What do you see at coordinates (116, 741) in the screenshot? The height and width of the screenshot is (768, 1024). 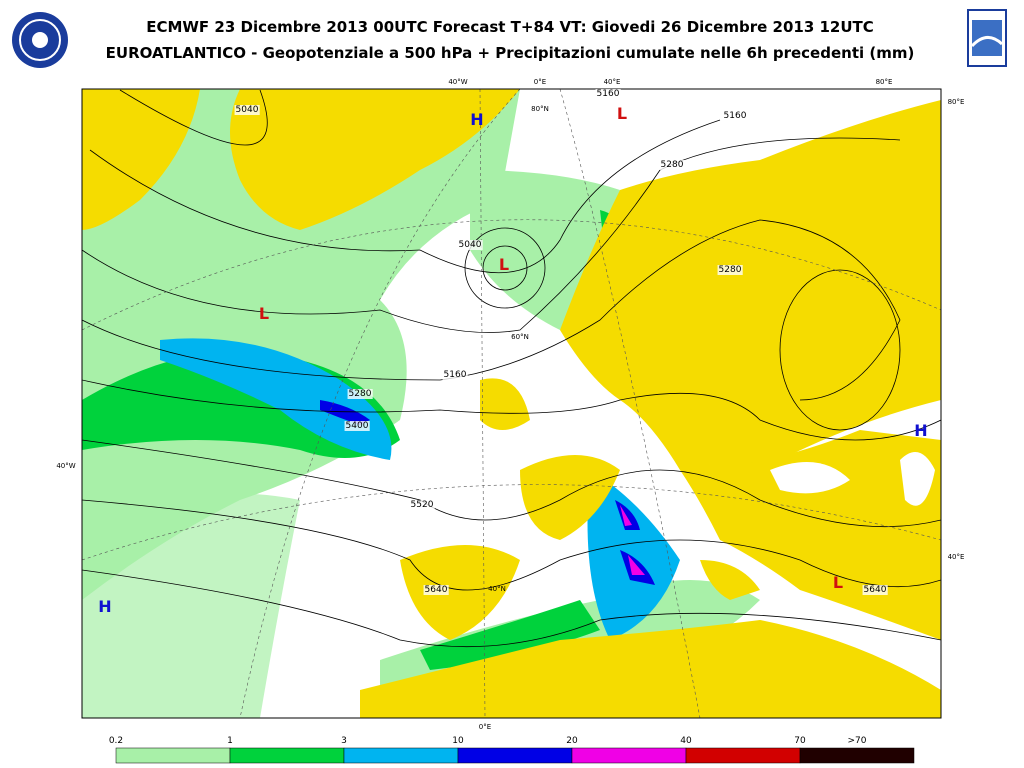 I see `legend-label: 0.2` at bounding box center [116, 741].